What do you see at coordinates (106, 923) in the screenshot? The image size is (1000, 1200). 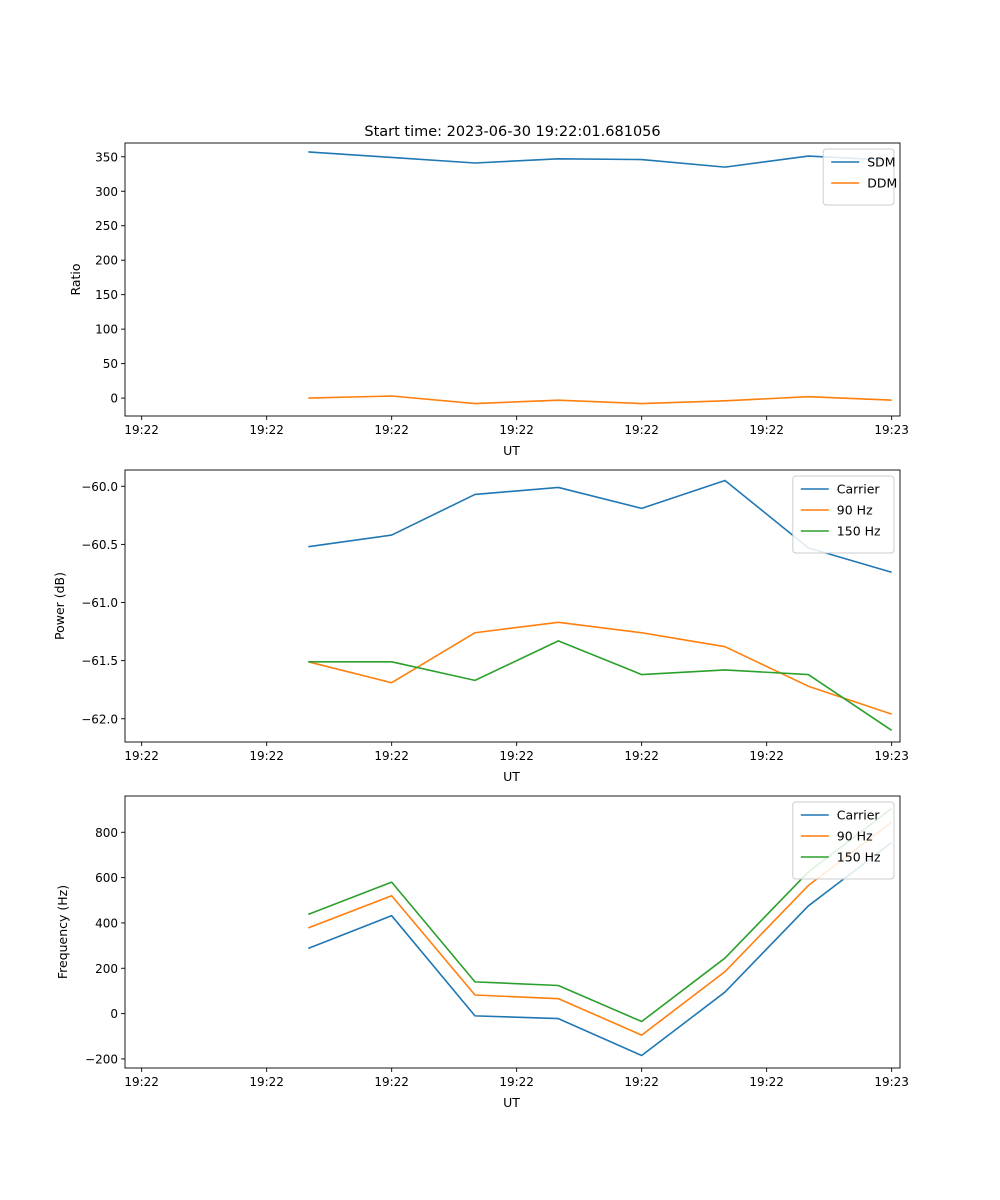 I see `y-tick-label: 400` at bounding box center [106, 923].